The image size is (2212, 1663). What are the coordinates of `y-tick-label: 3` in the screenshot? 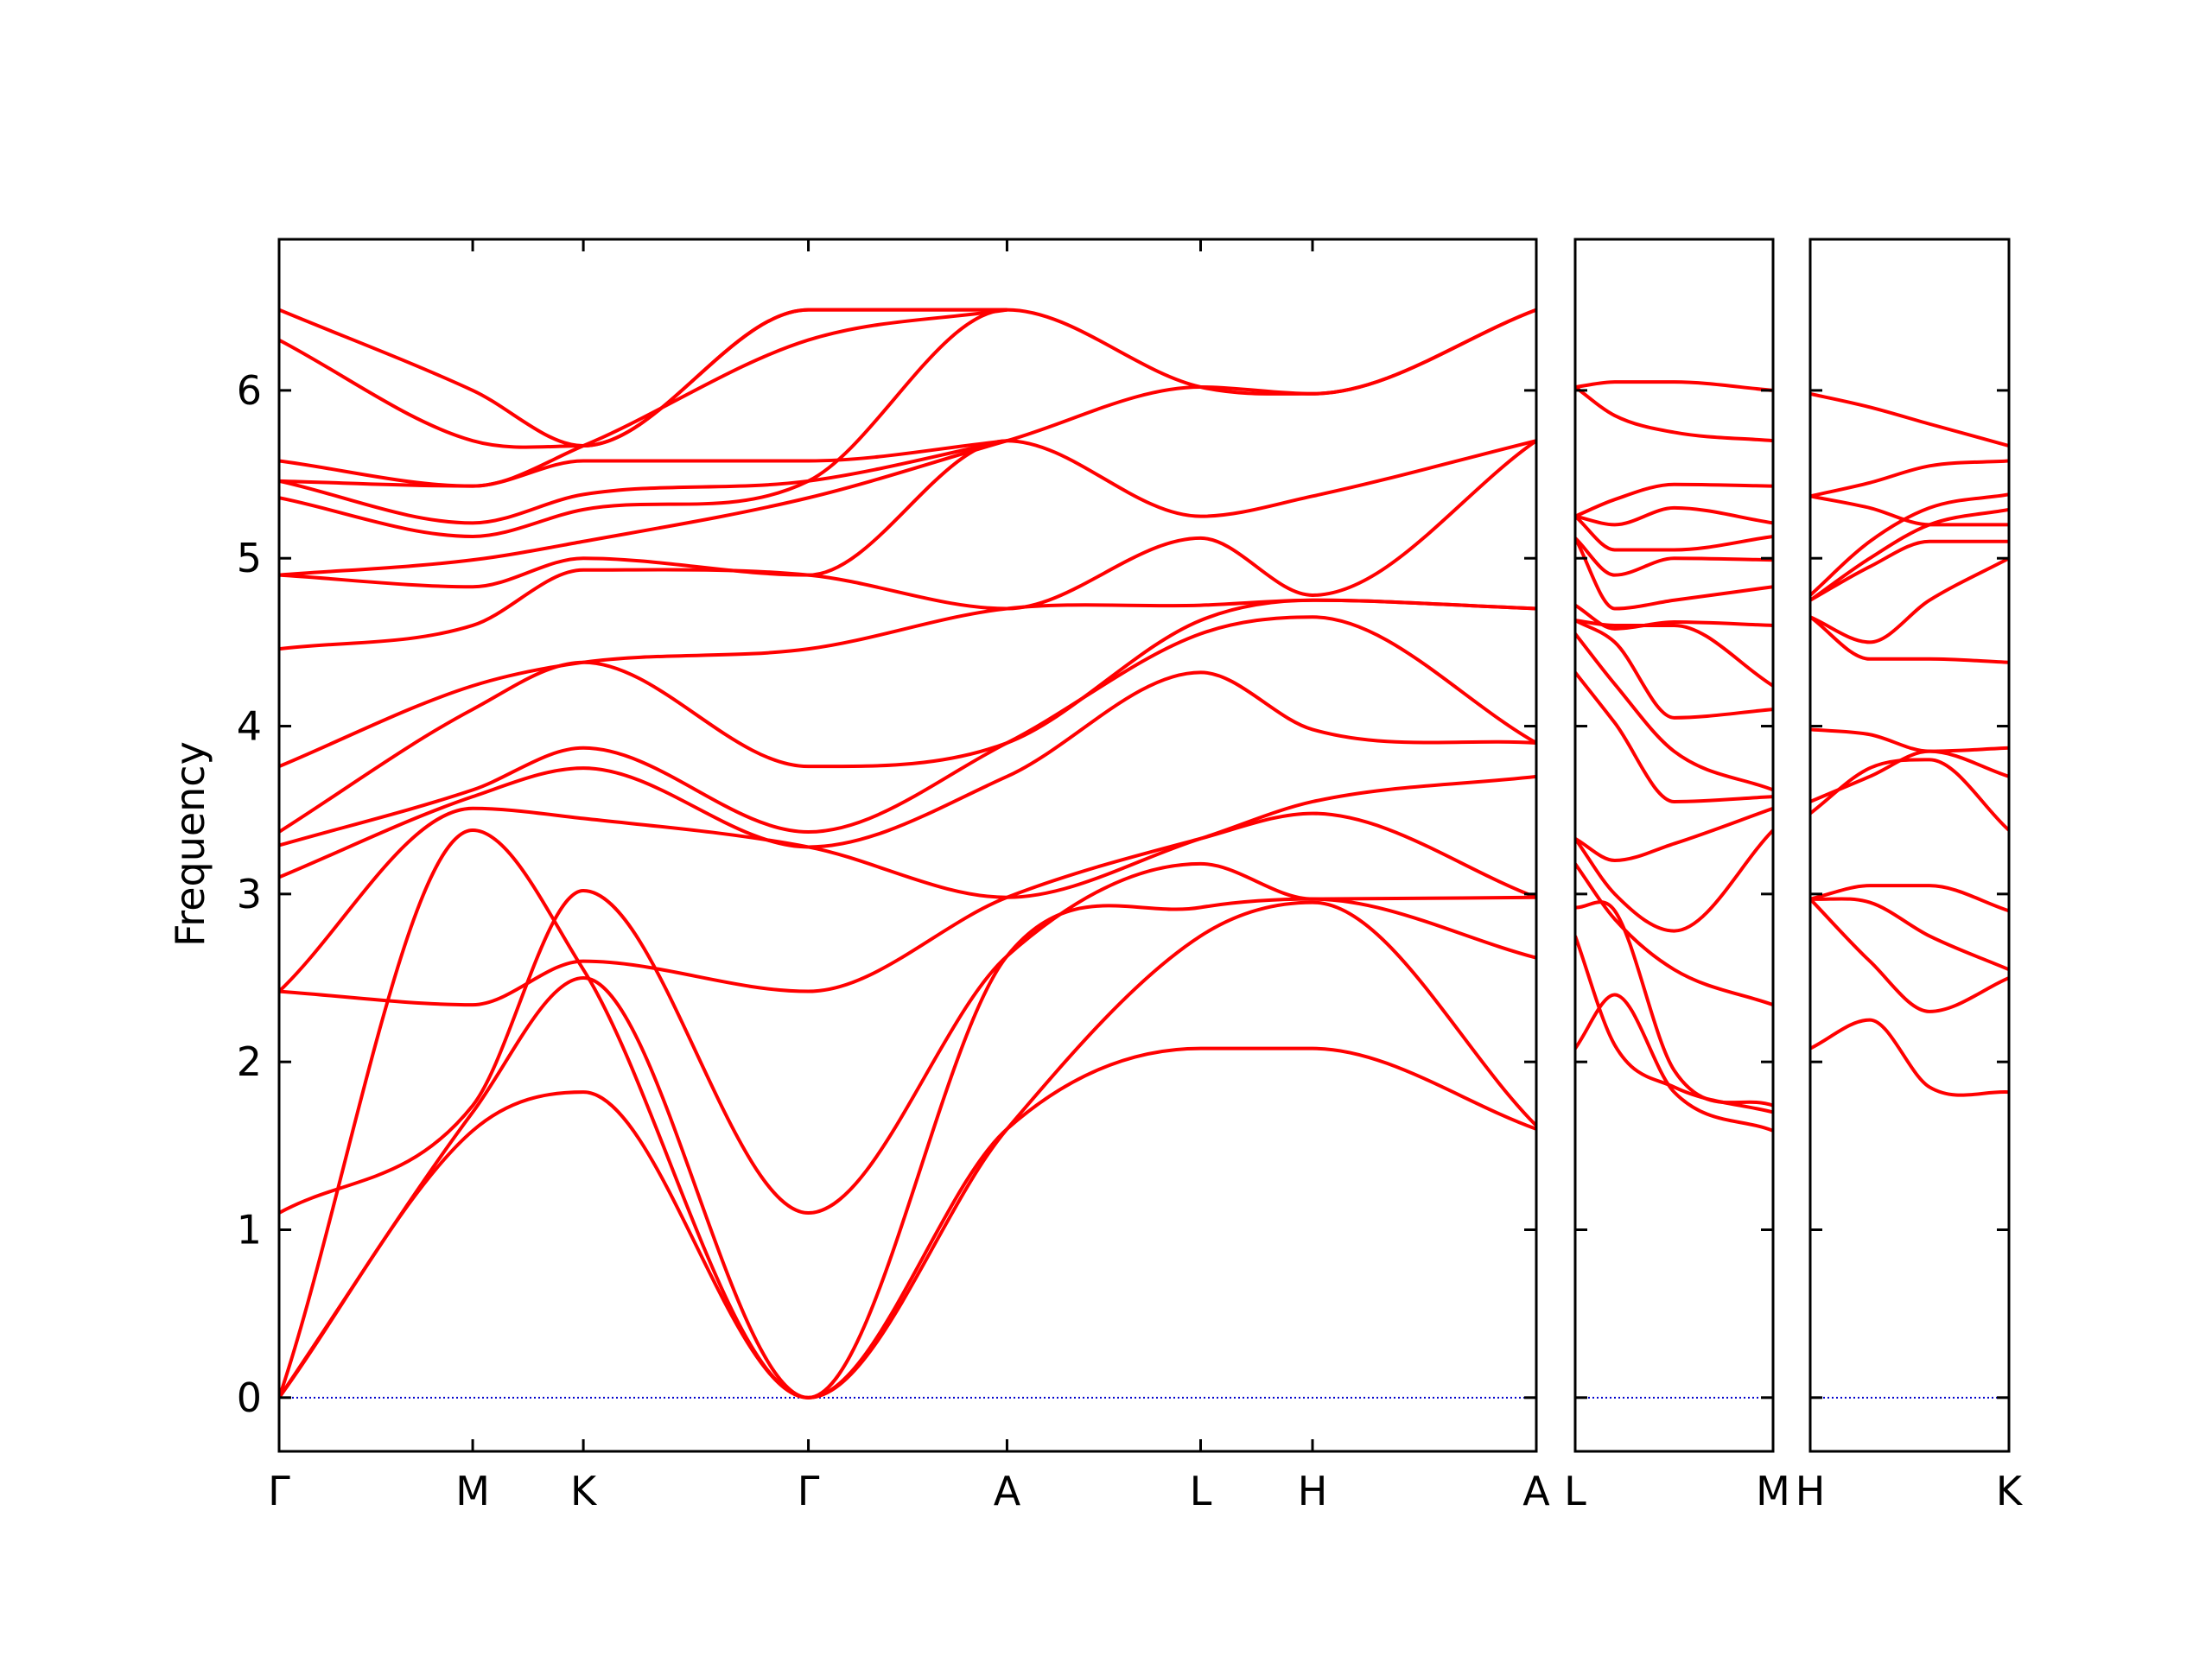 It's located at (249, 894).